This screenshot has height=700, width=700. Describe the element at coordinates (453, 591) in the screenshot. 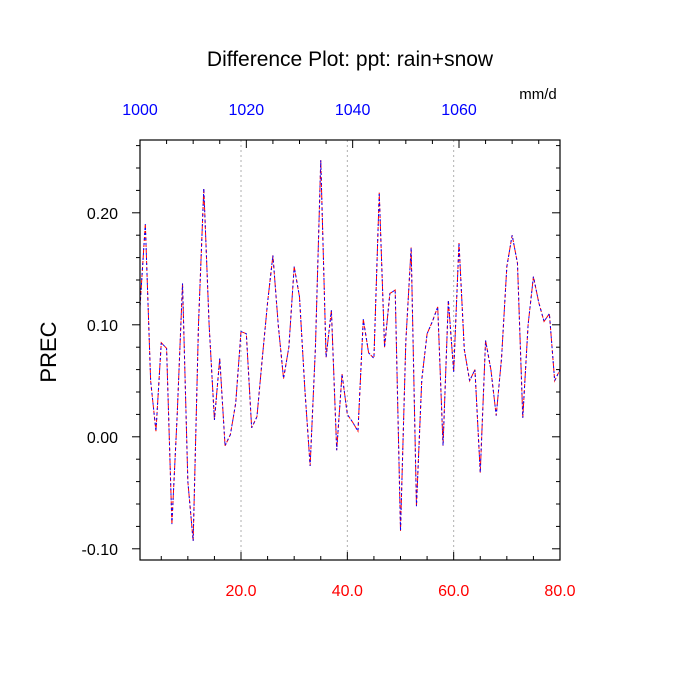

I see `x-tick-label: 60.0` at that location.